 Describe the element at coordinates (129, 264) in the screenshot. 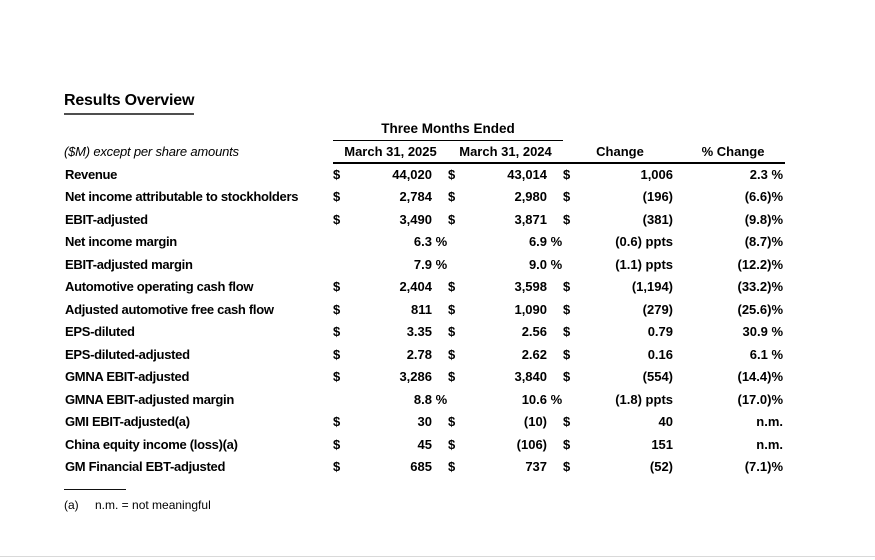

I see `row-label: EBIT-adjusted margin` at that location.